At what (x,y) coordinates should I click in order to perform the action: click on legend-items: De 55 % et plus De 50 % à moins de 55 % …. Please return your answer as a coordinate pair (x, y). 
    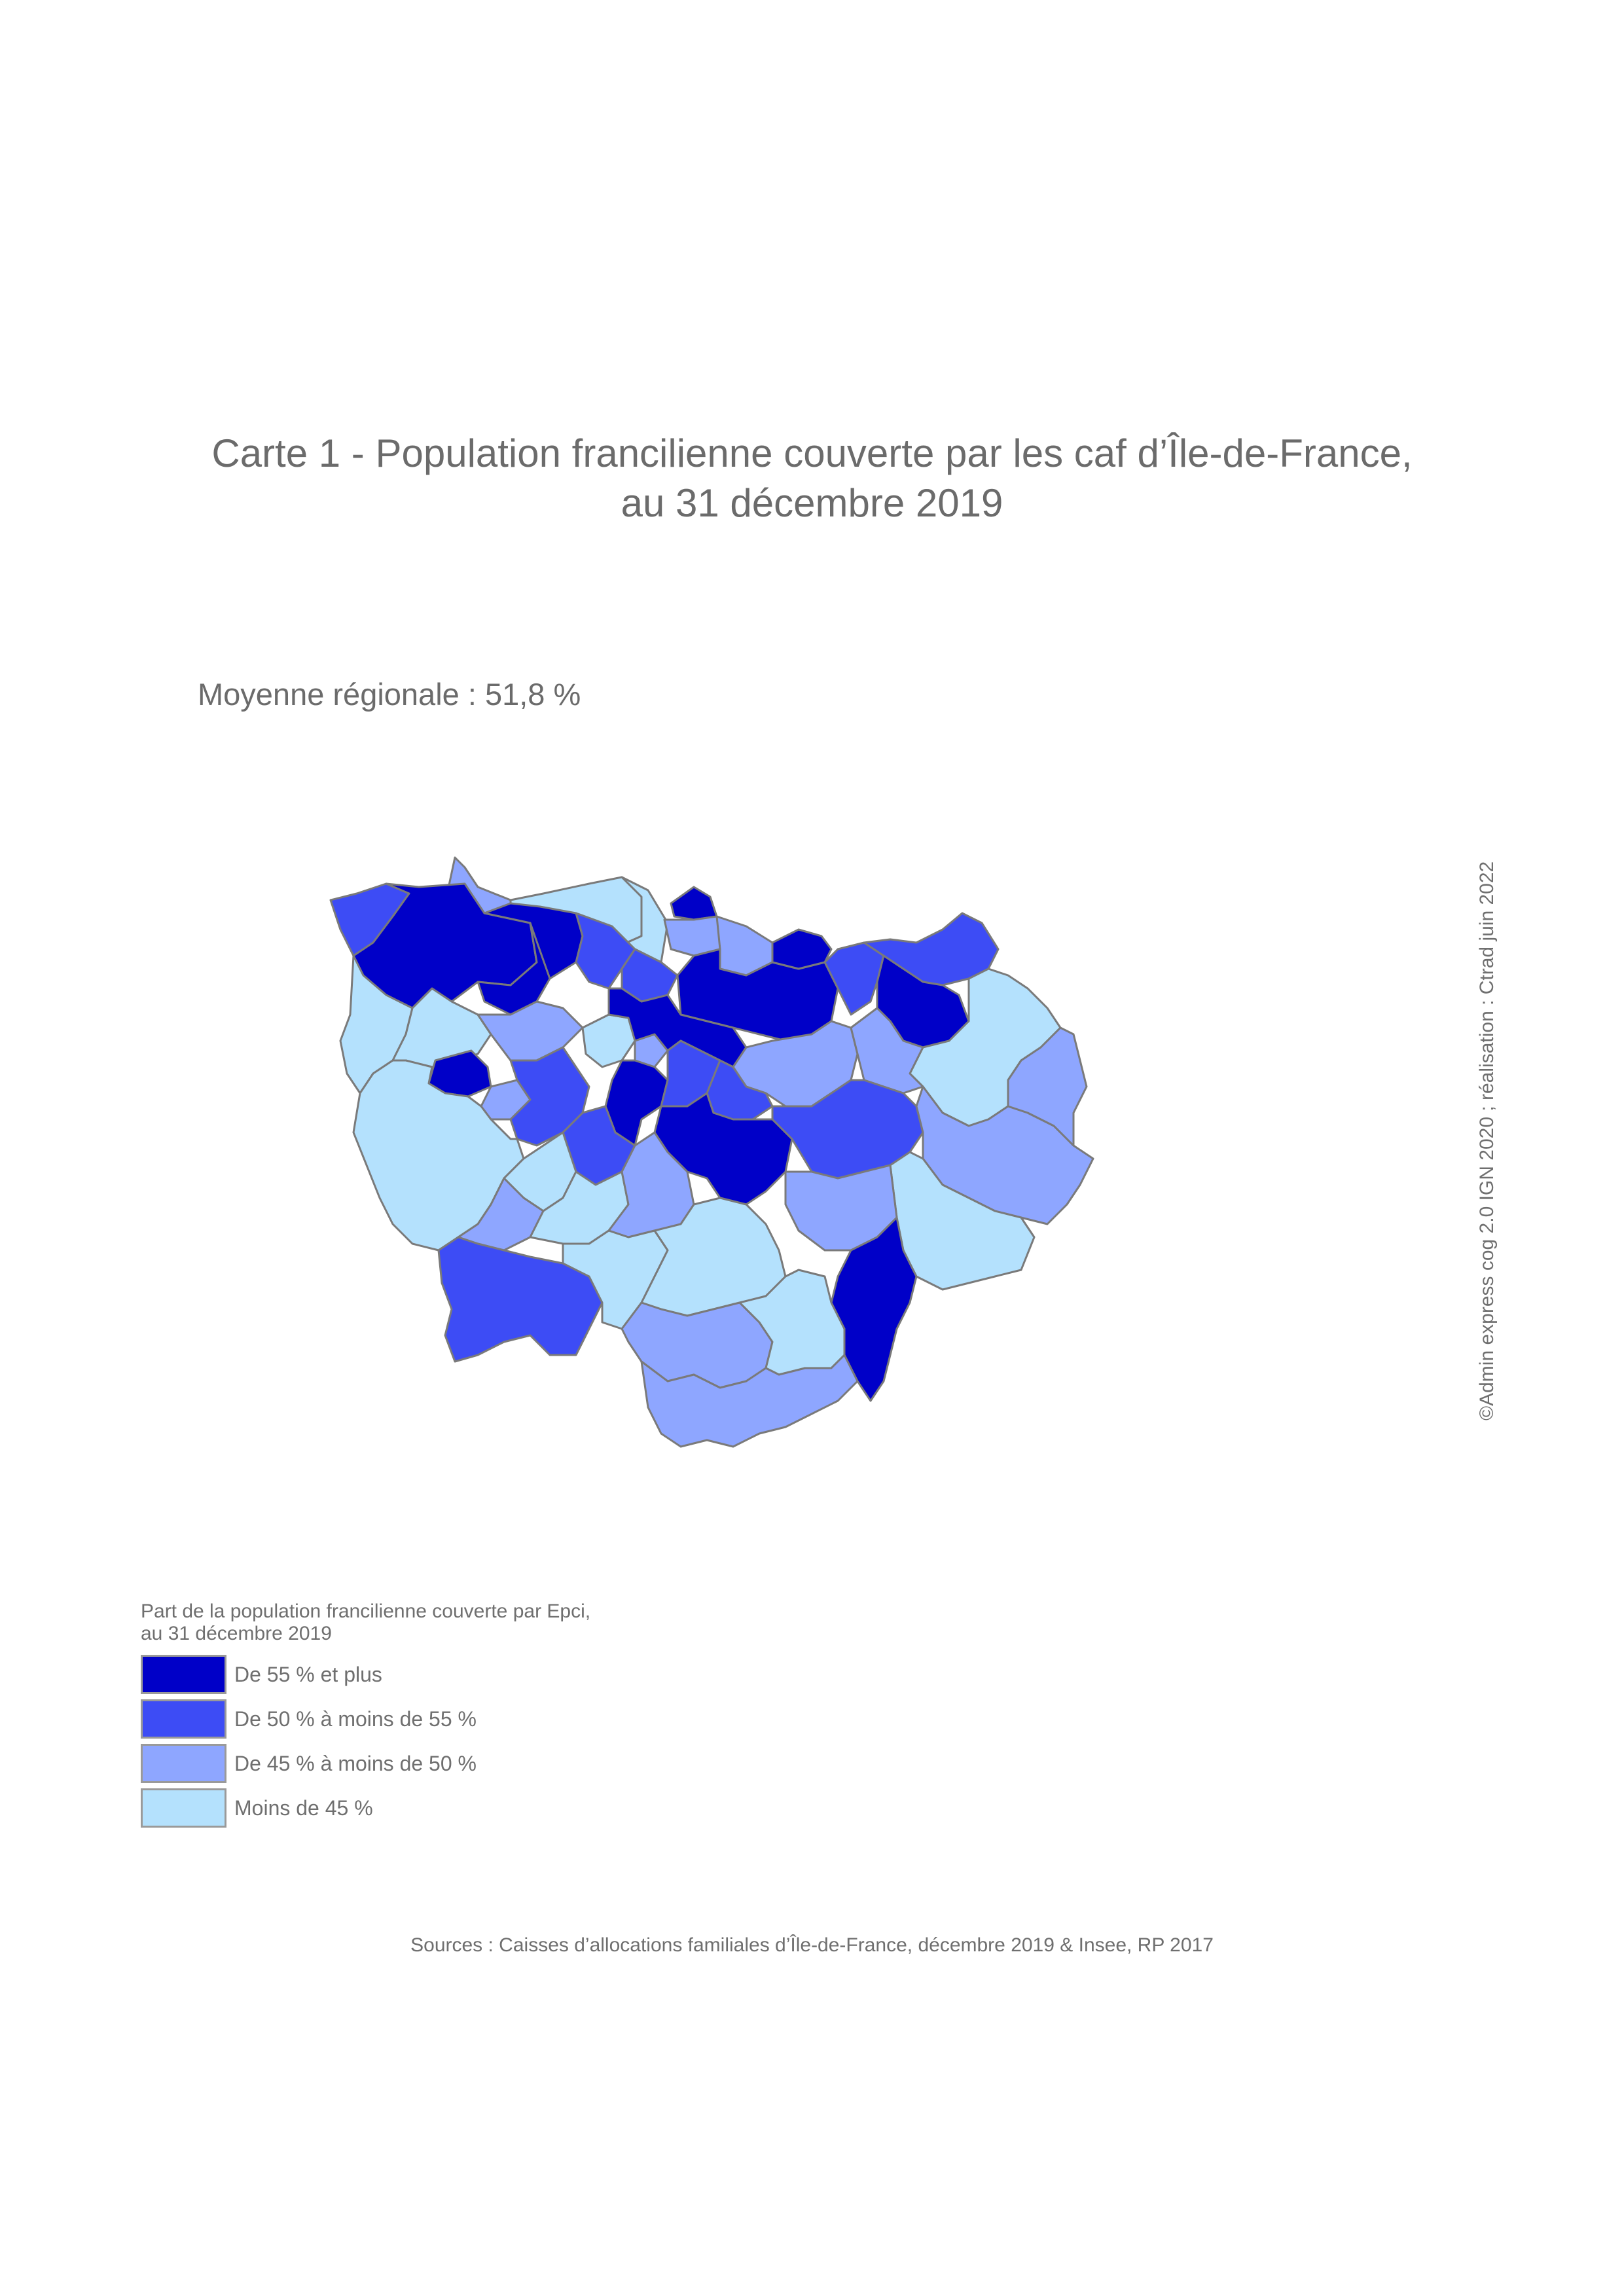
    Looking at the image, I should click on (468, 1742).